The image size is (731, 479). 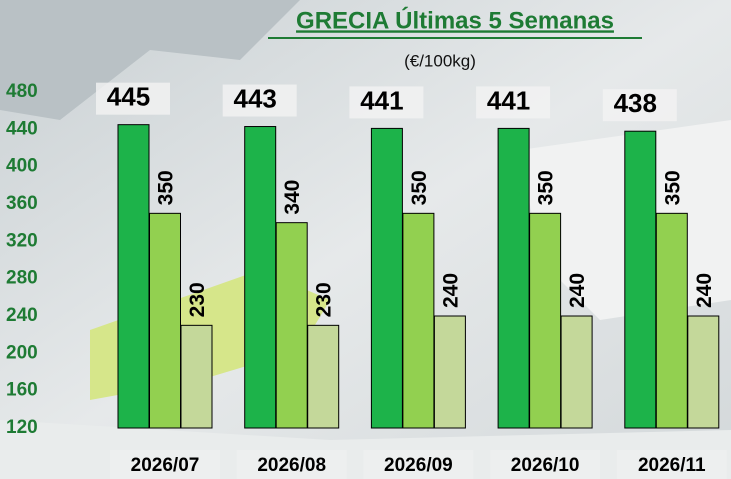 I want to click on y-tick-label: 160, so click(x=22, y=390).